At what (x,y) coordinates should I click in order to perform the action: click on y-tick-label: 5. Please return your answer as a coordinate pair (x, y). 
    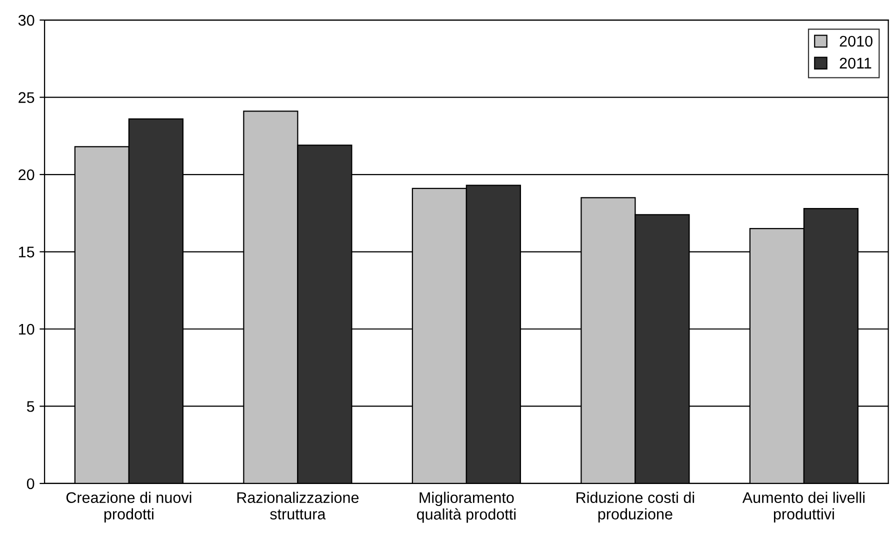
    Looking at the image, I should click on (30, 406).